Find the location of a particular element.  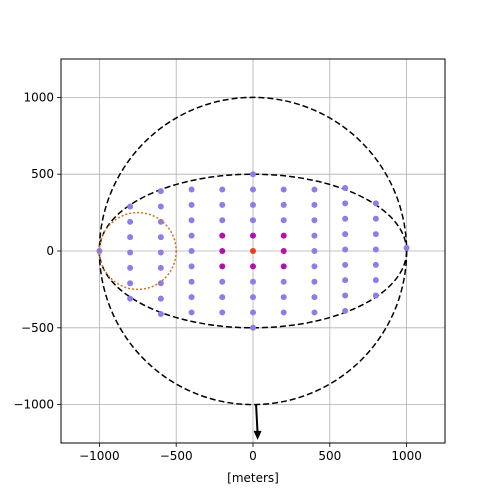

arrow-shaft is located at coordinates (257, 419).